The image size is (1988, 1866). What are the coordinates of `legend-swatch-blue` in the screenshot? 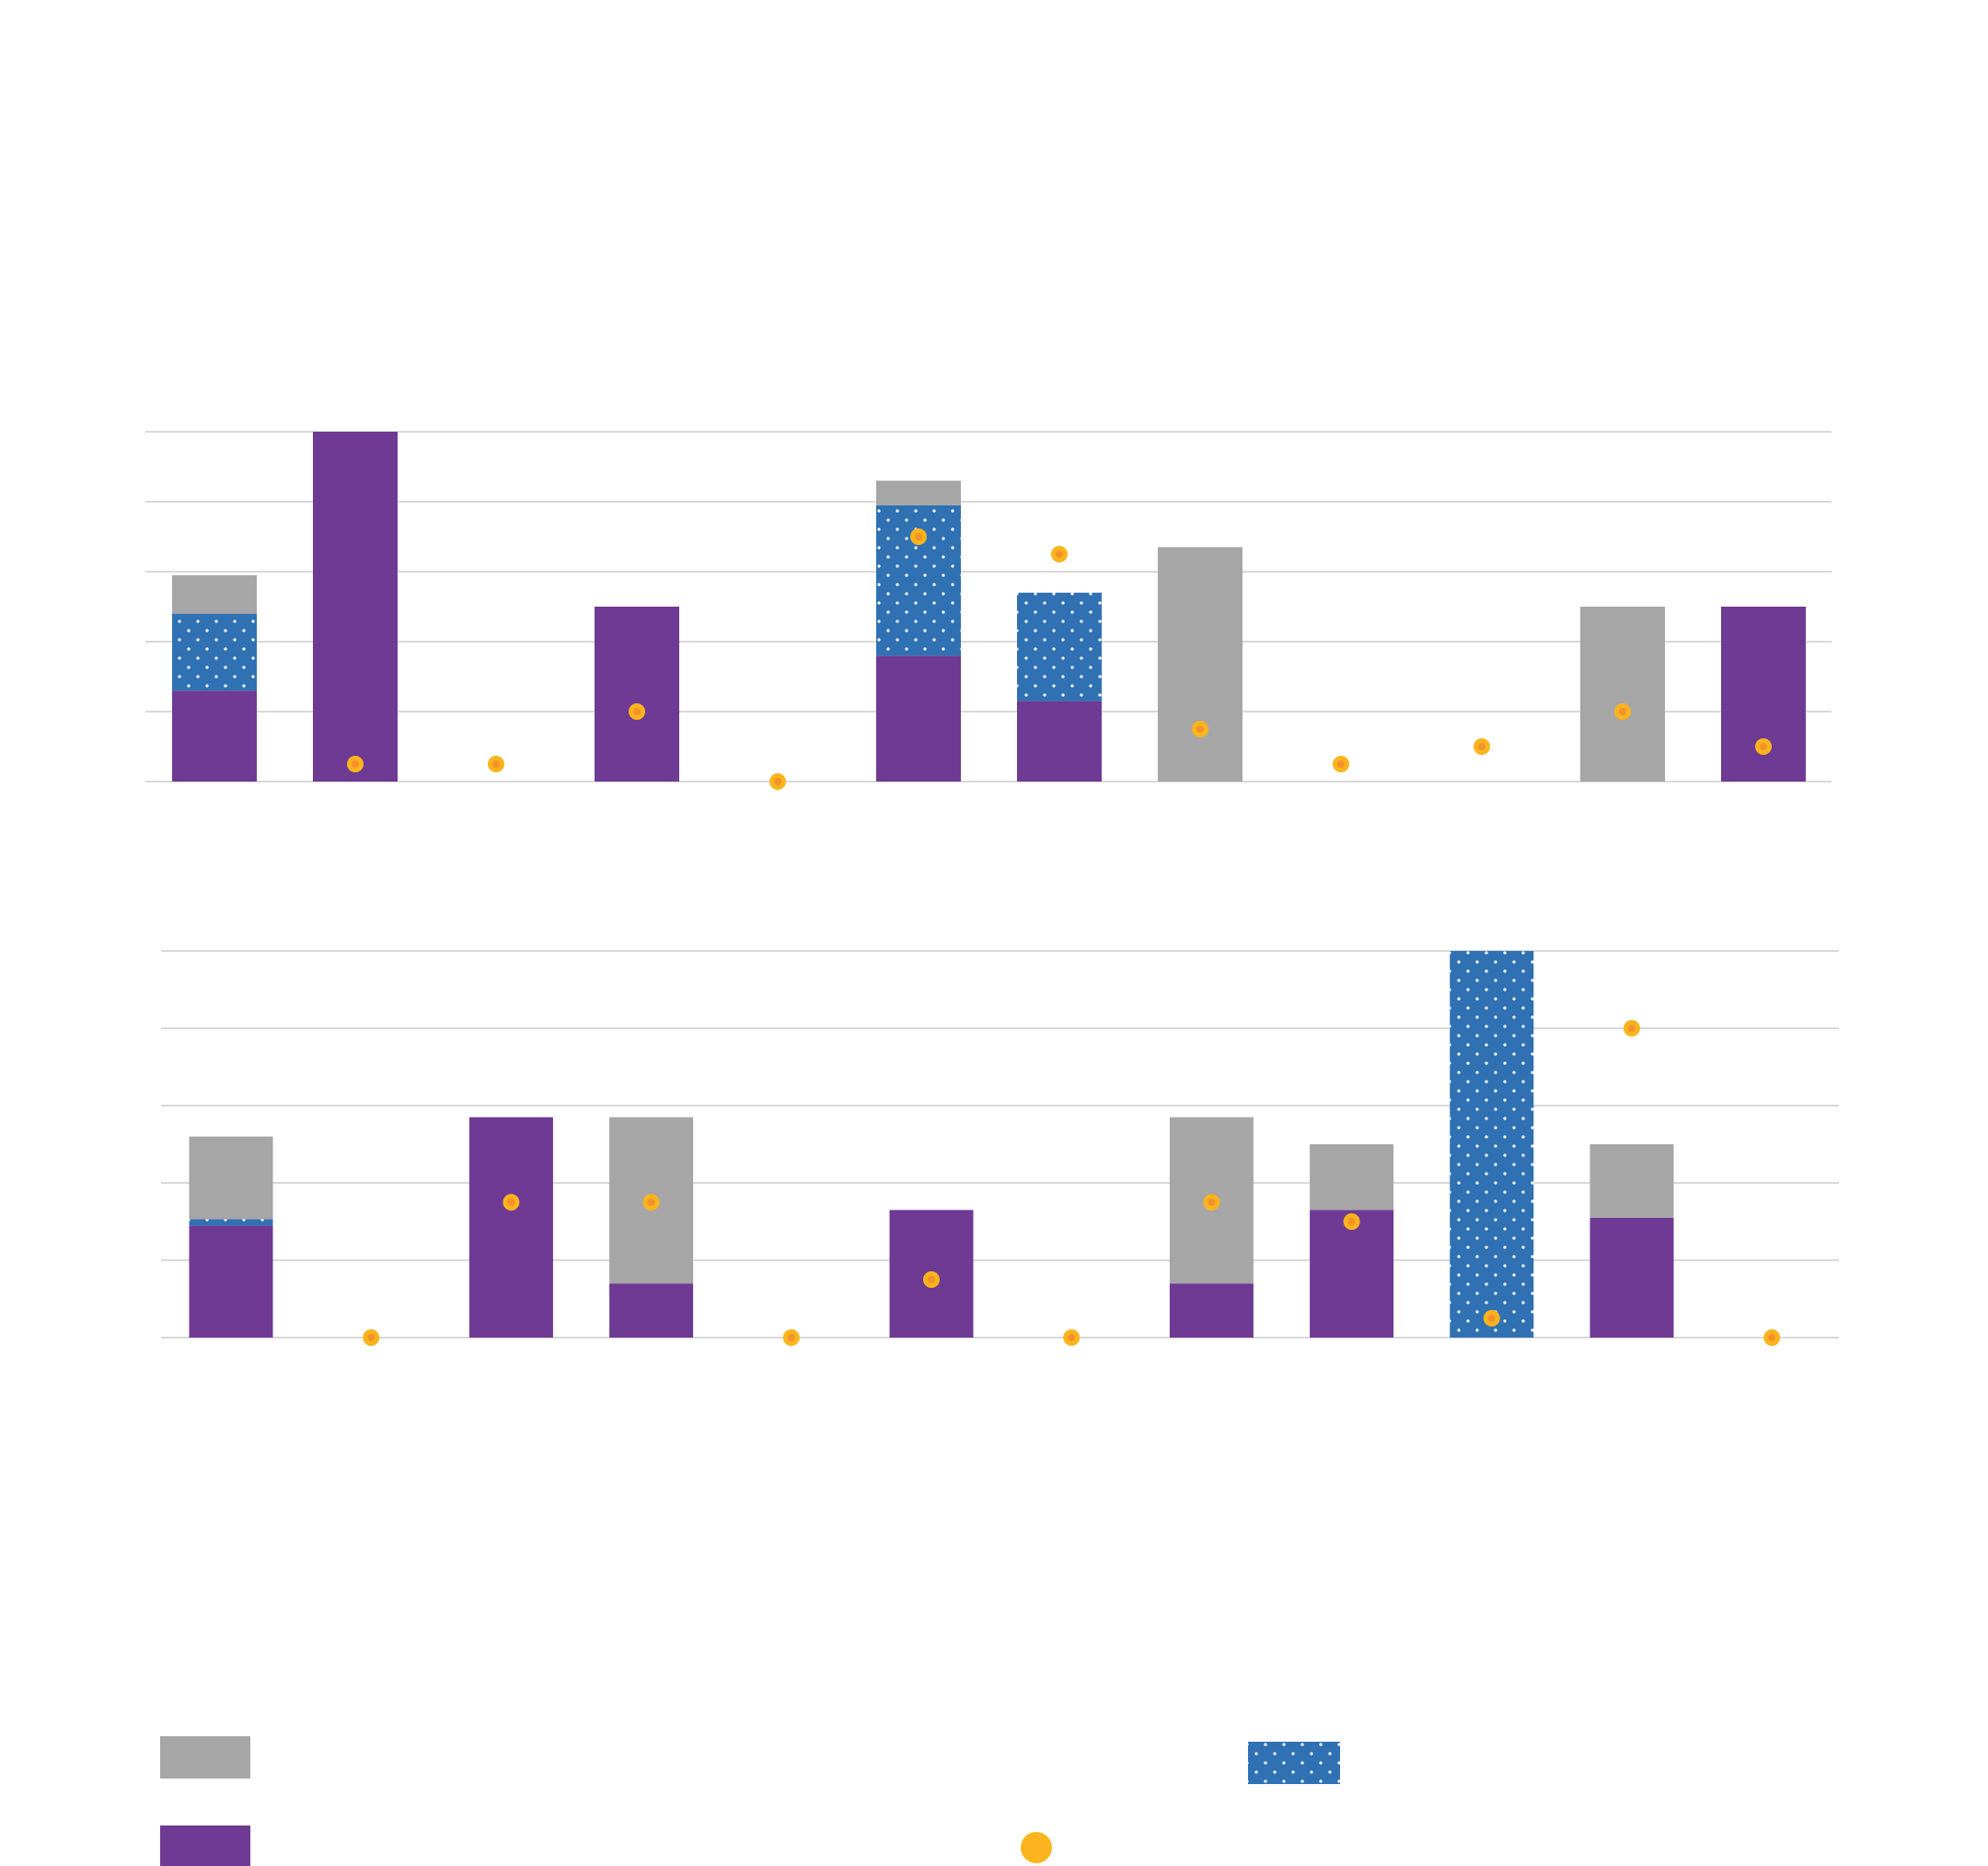 It's located at (1294, 1763).